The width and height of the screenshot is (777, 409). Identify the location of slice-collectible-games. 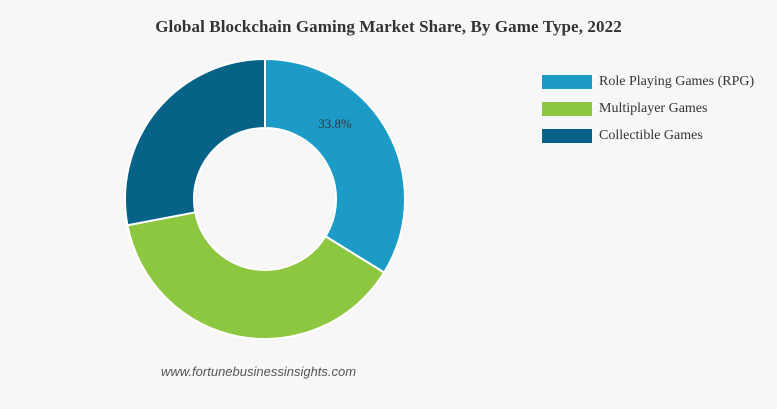
(195, 142).